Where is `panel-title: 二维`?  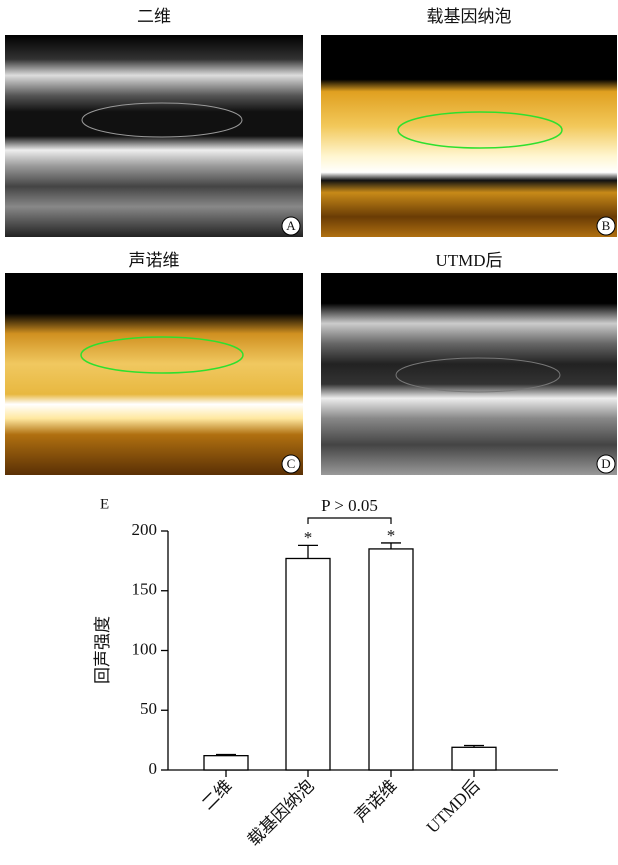
panel-title: 二维 is located at coordinates (154, 16).